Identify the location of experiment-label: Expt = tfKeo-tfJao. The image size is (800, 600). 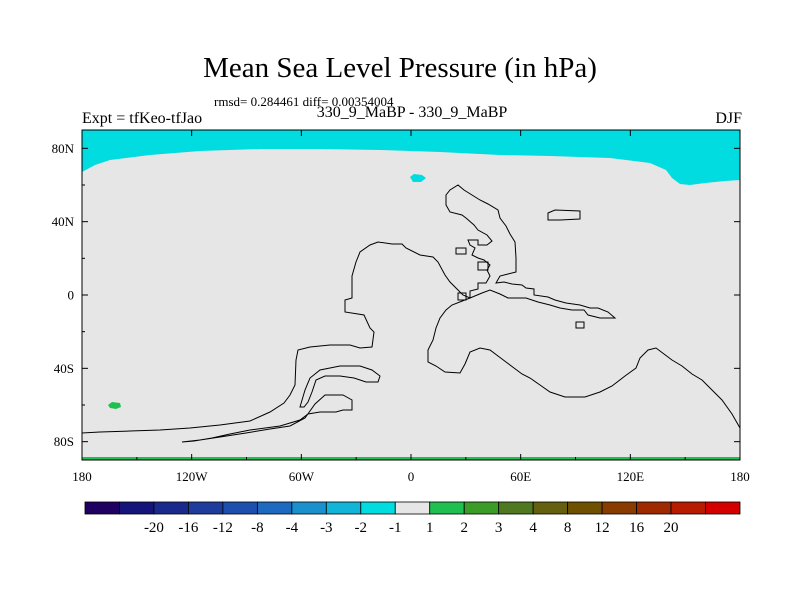
(142, 118).